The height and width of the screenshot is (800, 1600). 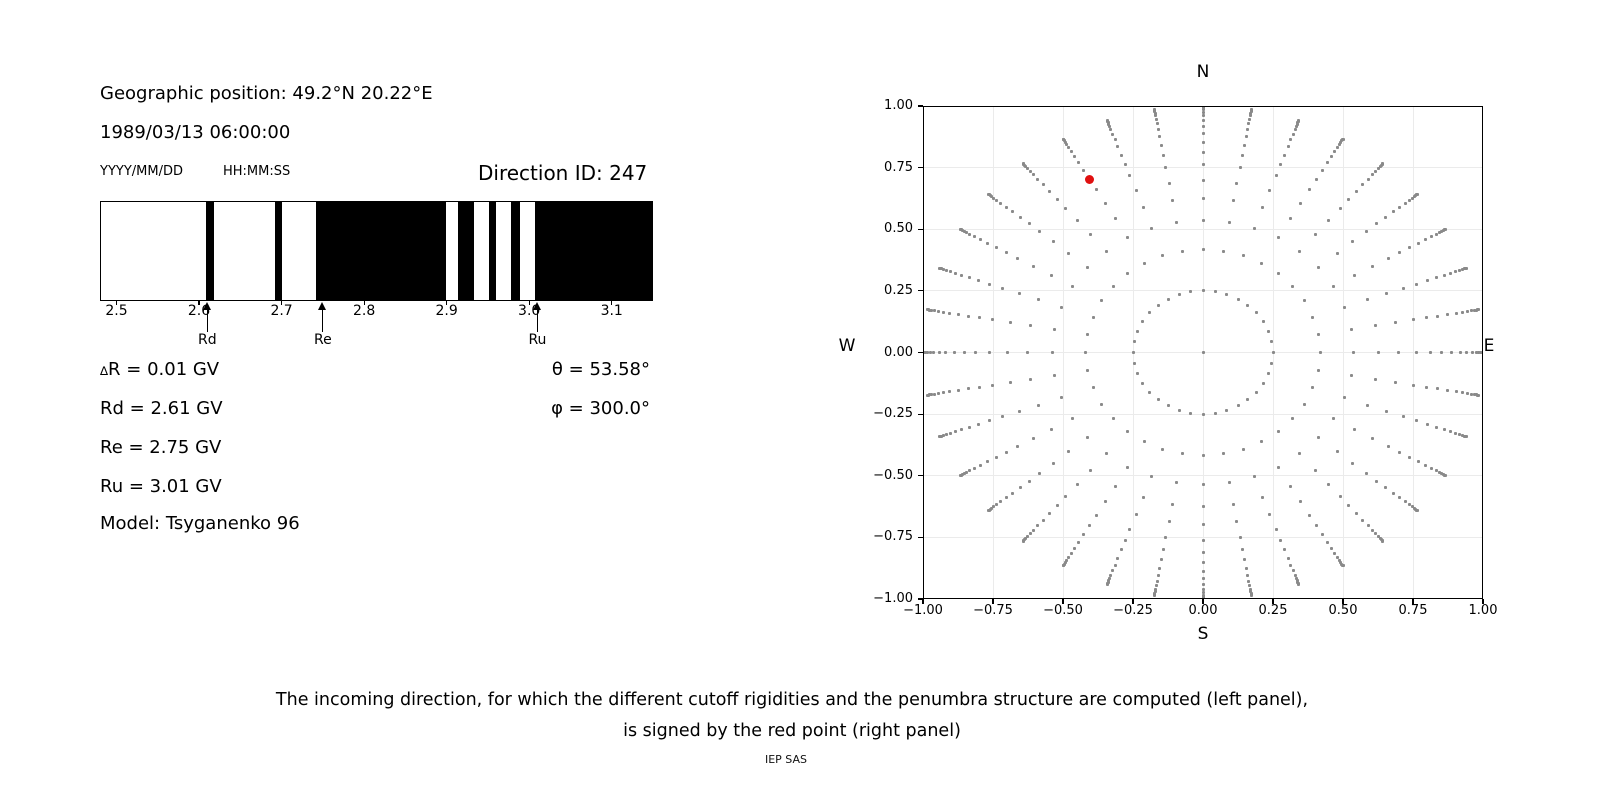 I want to click on param-model: Model: Tsyganenko 96, so click(x=200, y=523).